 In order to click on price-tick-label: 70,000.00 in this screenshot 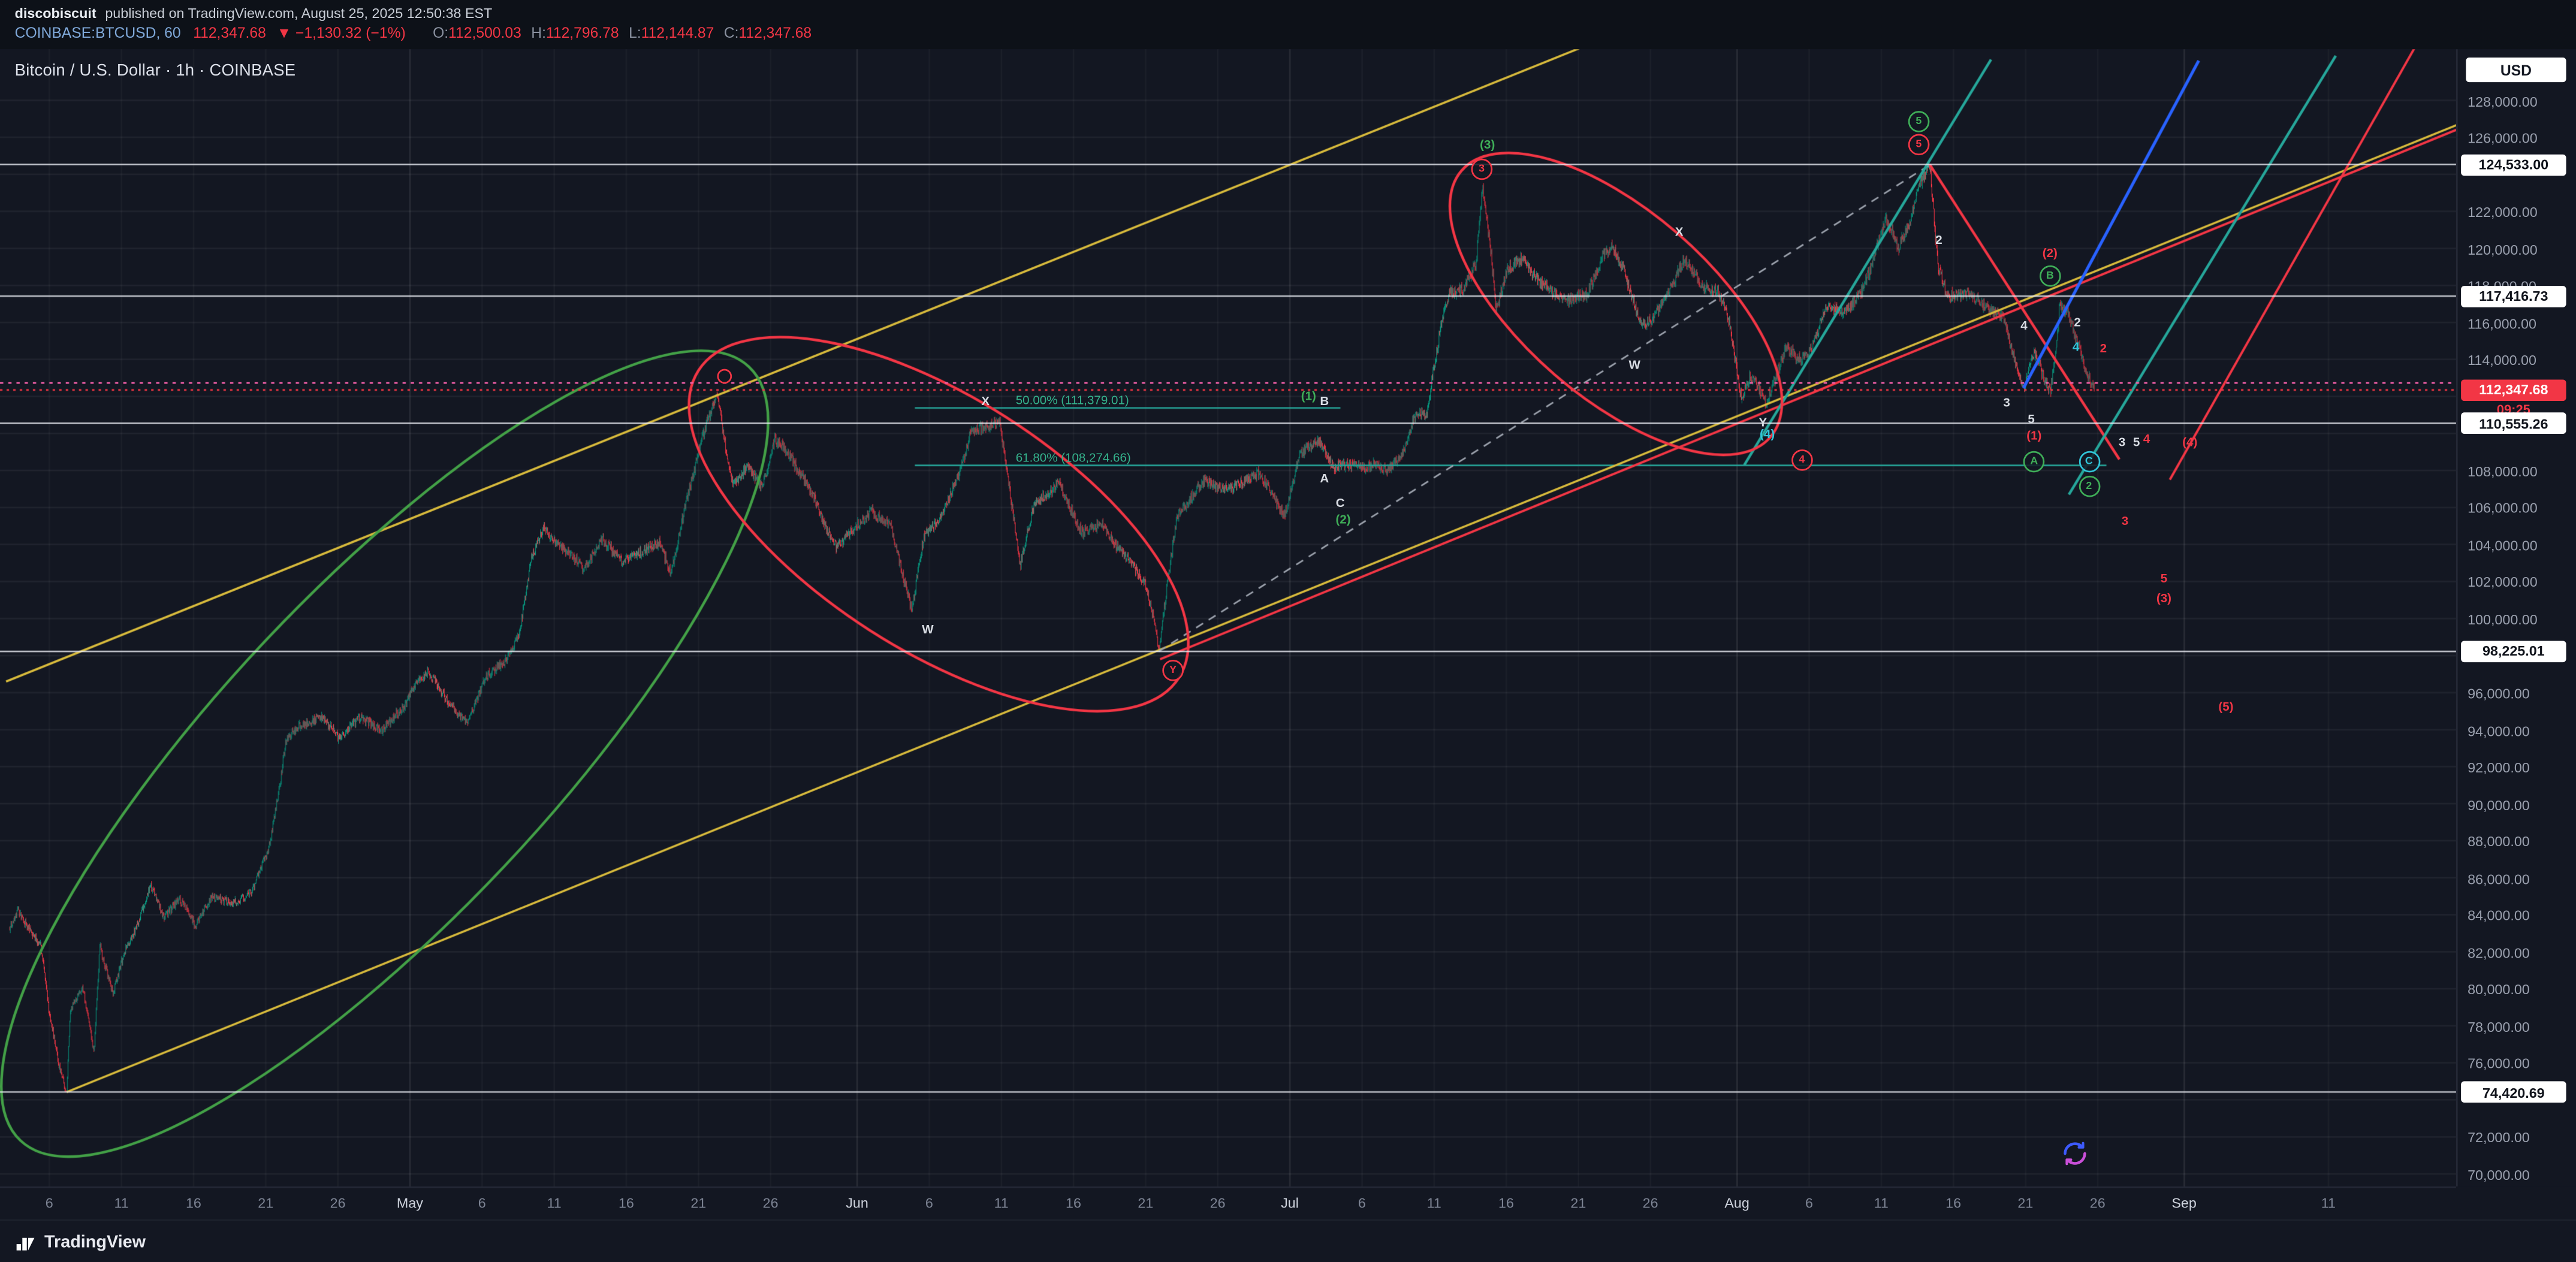, I will do `click(2499, 1175)`.